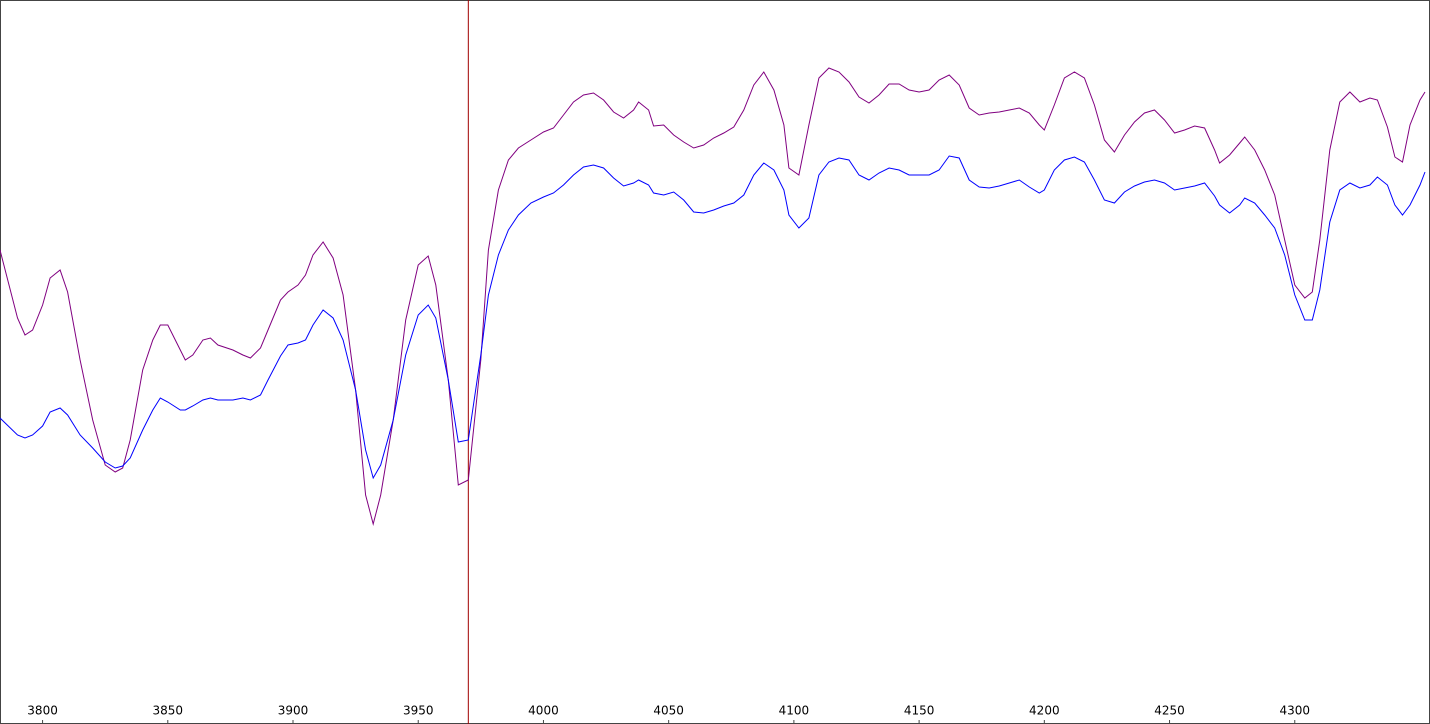 The width and height of the screenshot is (1430, 724). Describe the element at coordinates (42, 711) in the screenshot. I see `x-tick-label: 3800` at that location.